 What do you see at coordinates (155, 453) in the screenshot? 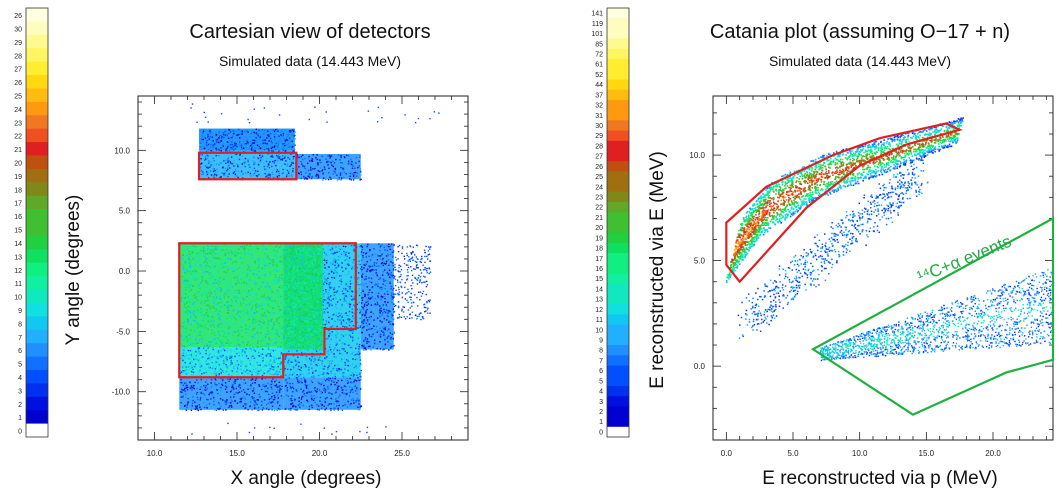
I see `x-tick-label: 10.0` at bounding box center [155, 453].